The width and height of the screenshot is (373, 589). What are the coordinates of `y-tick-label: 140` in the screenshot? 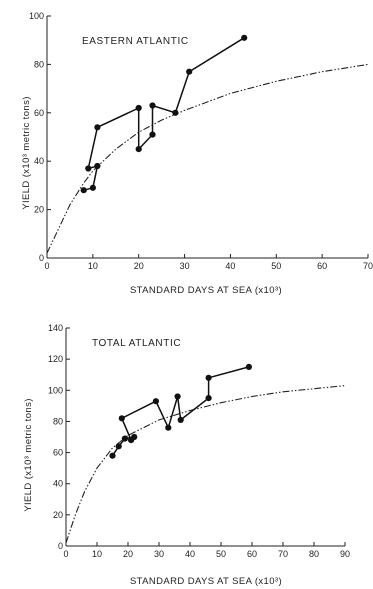 It's located at (55, 328).